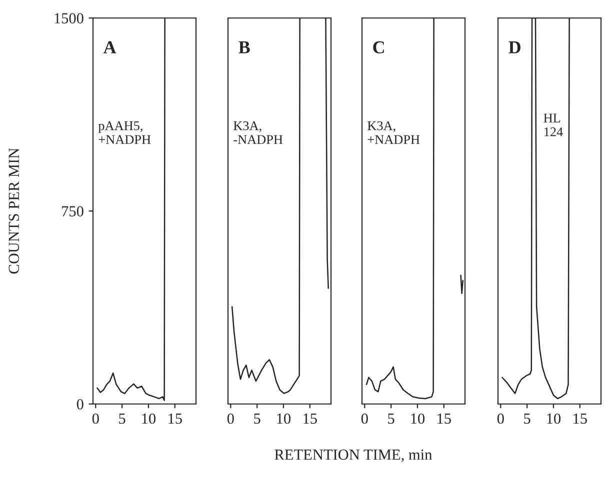 The width and height of the screenshot is (609, 480). I want to click on y-tick-label: 750, so click(73, 211).